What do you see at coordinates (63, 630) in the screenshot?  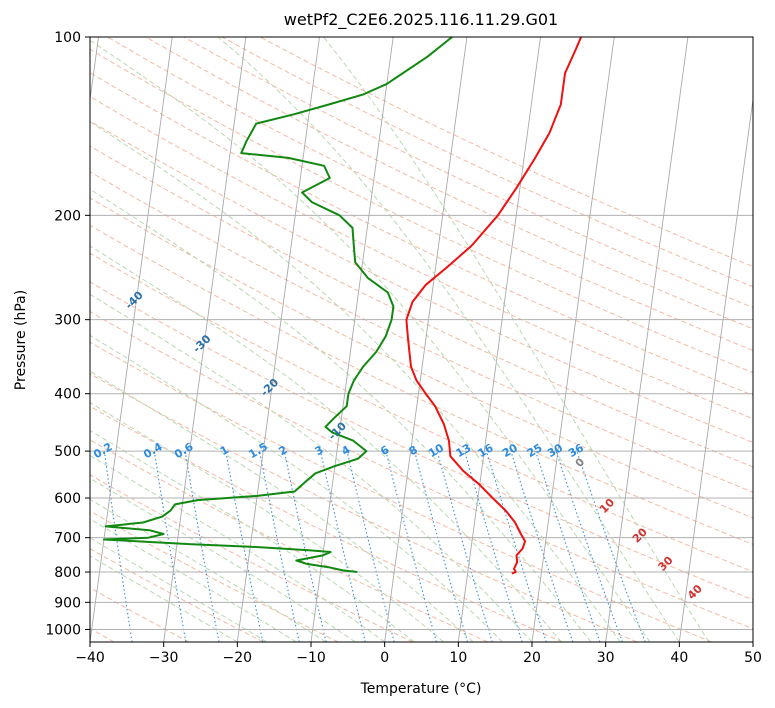 I see `y-tick-label: 1000` at bounding box center [63, 630].